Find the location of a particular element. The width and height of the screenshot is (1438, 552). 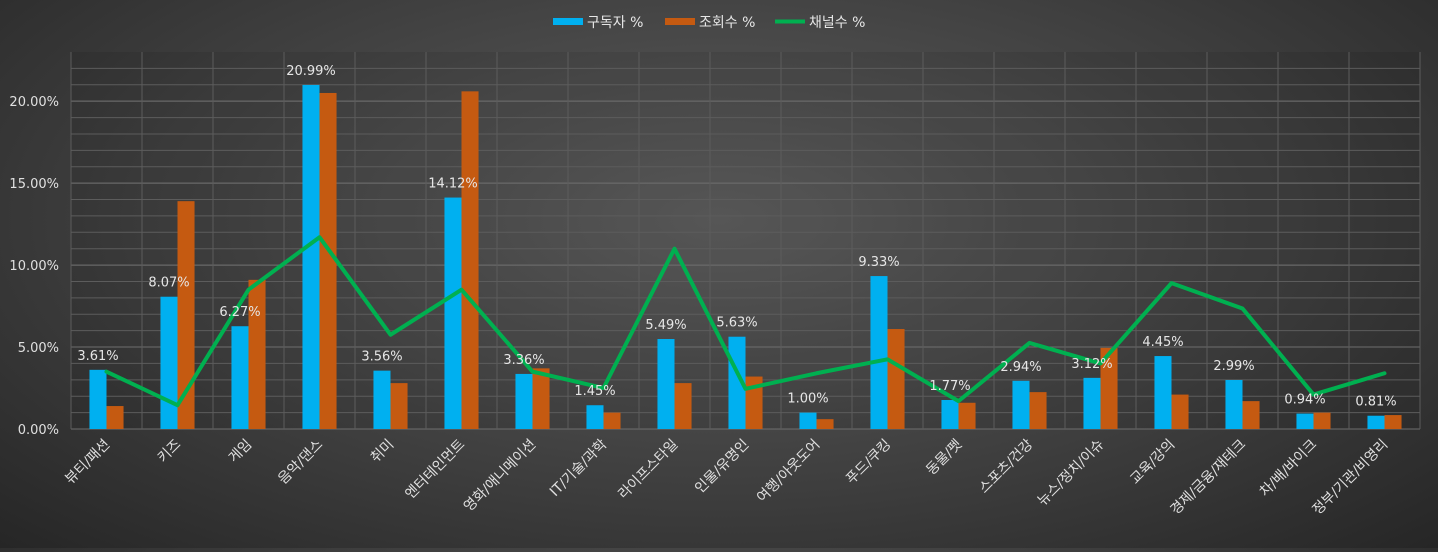

data-label: 3.12% is located at coordinates (1091, 364).